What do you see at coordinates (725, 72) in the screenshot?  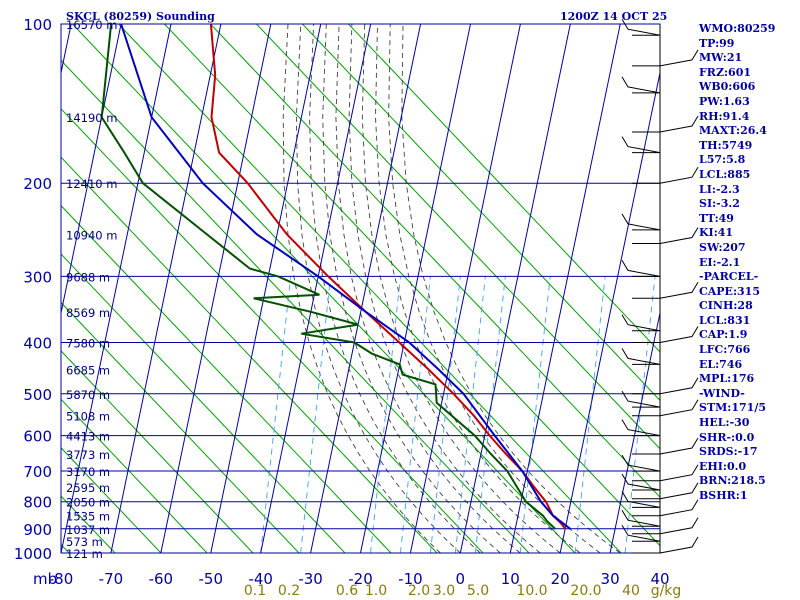 I see `index-item: FRZ:601` at bounding box center [725, 72].